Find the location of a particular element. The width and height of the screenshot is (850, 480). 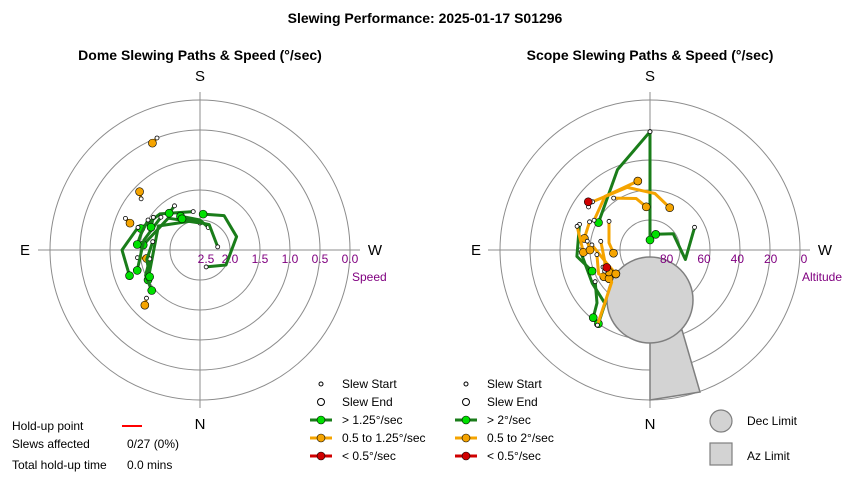

dome-dir-bottom: N is located at coordinates (200, 424).